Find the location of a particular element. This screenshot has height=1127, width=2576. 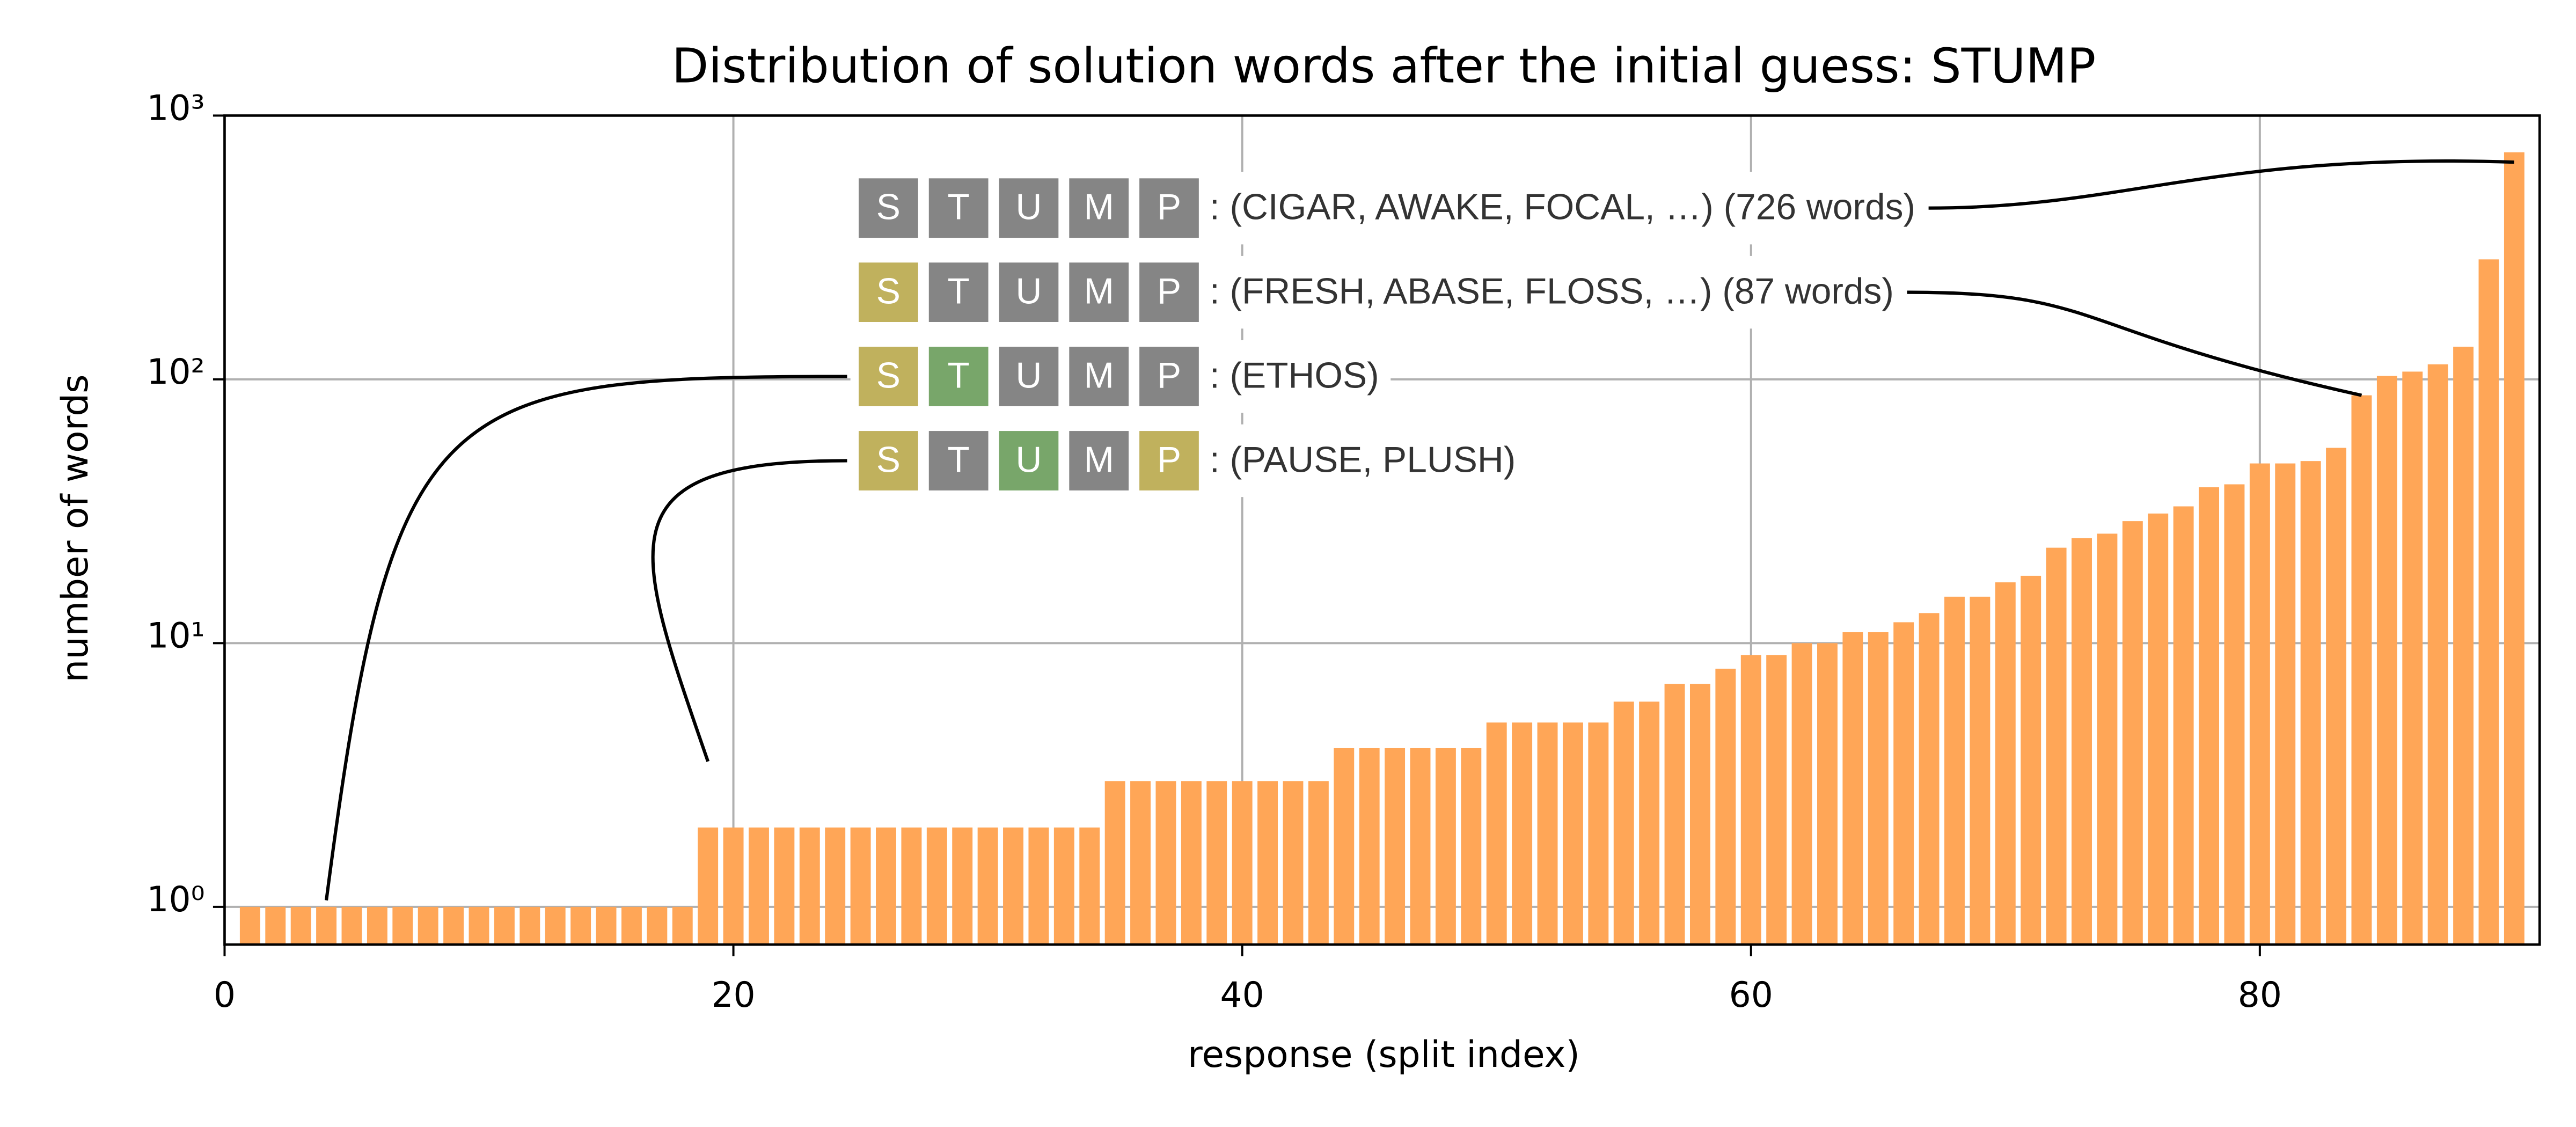

x-axis-label: response (split index) is located at coordinates (1384, 1054).